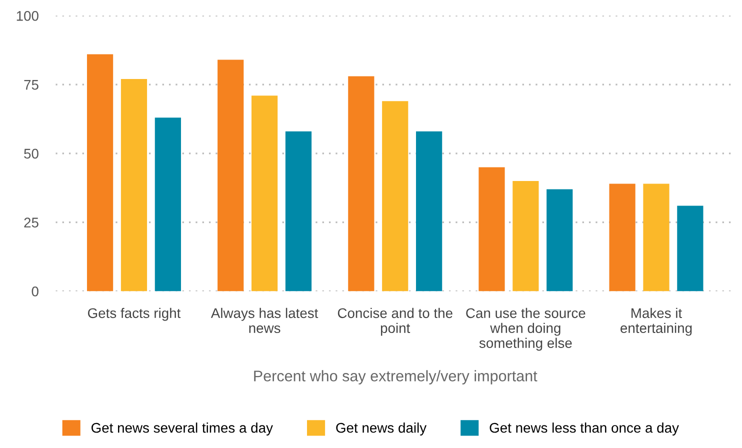 The height and width of the screenshot is (448, 742). Describe the element at coordinates (27, 16) in the screenshot. I see `y-tick-label: 100` at that location.